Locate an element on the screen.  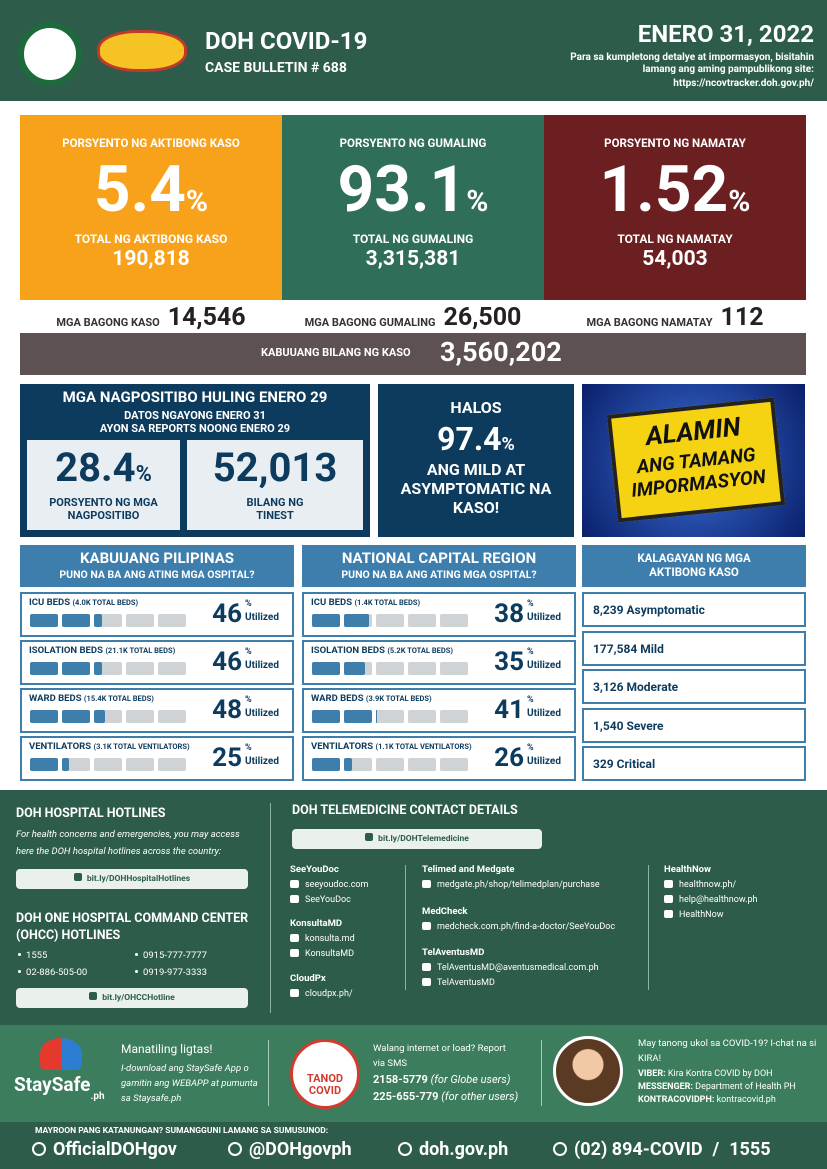
footer-hotline: 1555 is located at coordinates (750, 1149).